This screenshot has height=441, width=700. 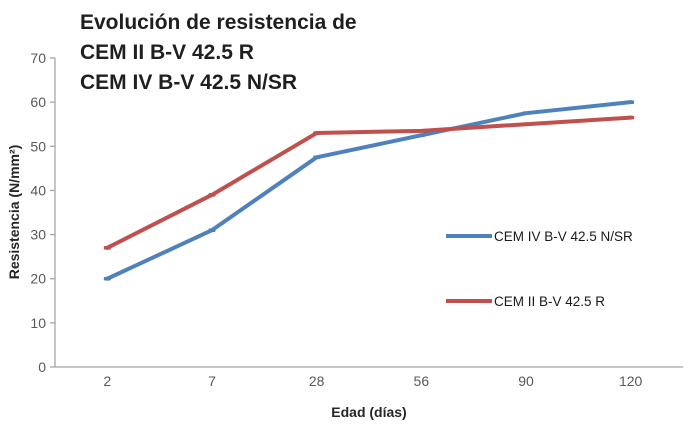 What do you see at coordinates (38, 279) in the screenshot?
I see `y-tick-label: 20` at bounding box center [38, 279].